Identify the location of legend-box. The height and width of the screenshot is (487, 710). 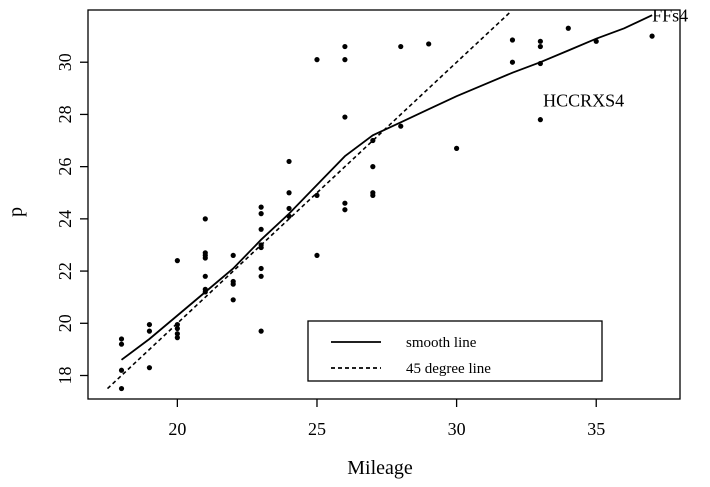
(455, 351).